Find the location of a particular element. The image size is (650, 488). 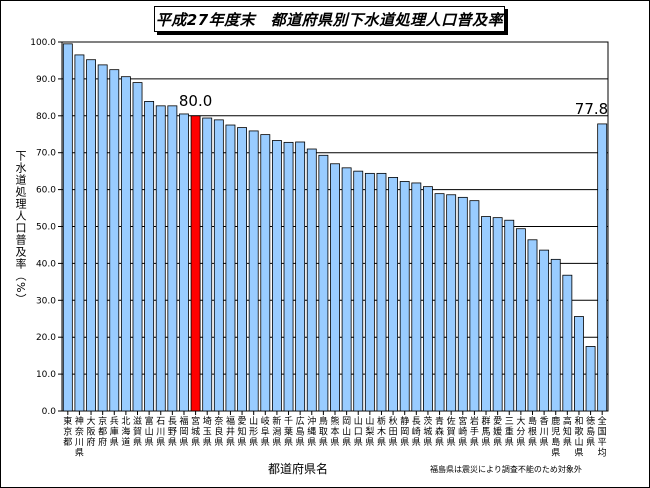

x-tick-label-char: 長 is located at coordinates (172, 421).